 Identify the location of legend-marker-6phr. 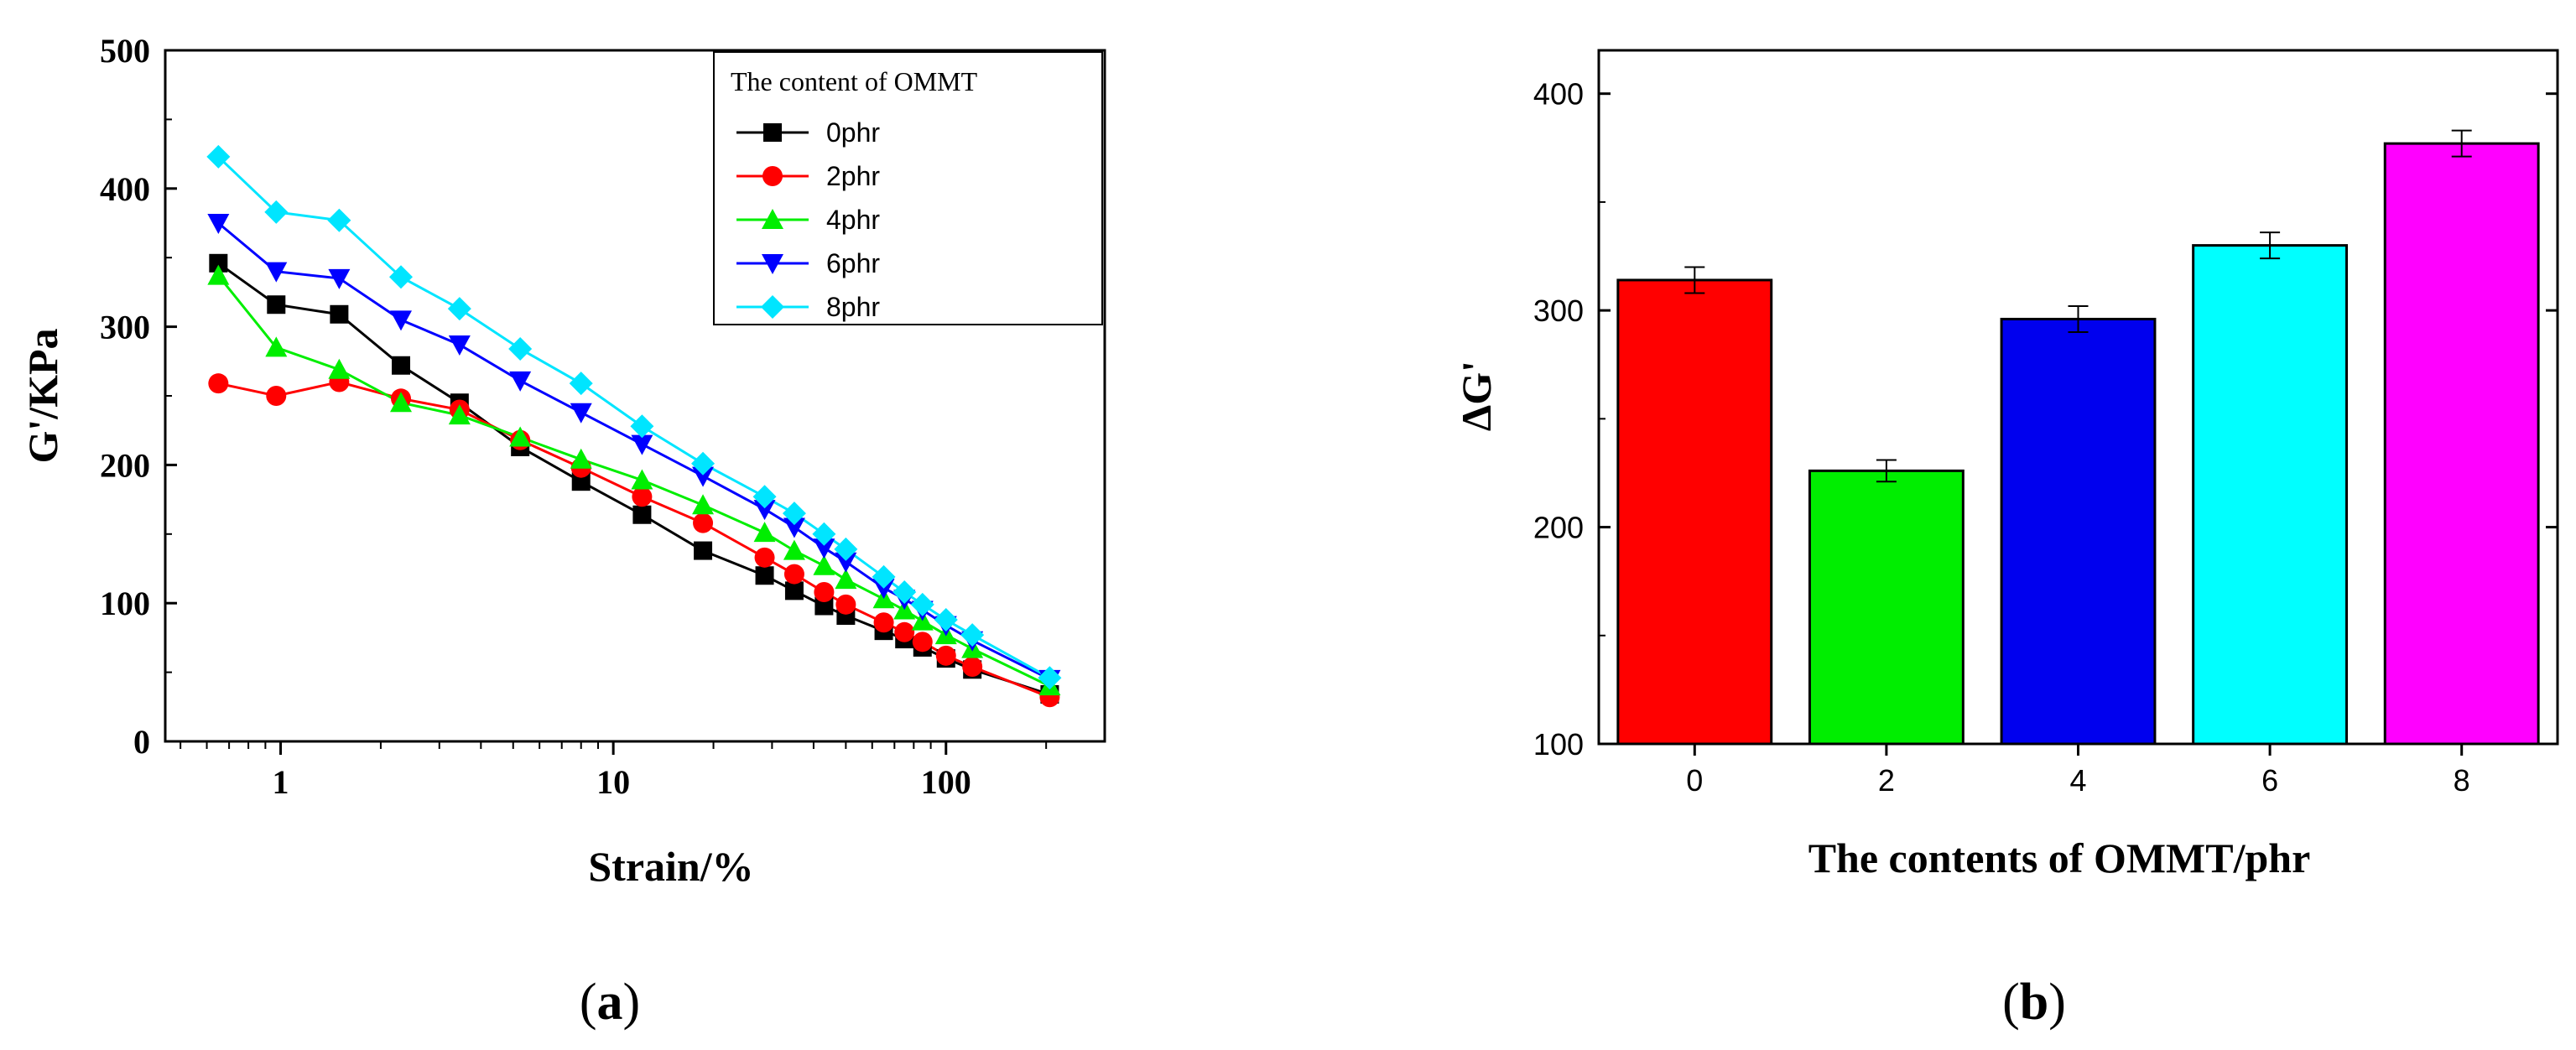
(772, 264).